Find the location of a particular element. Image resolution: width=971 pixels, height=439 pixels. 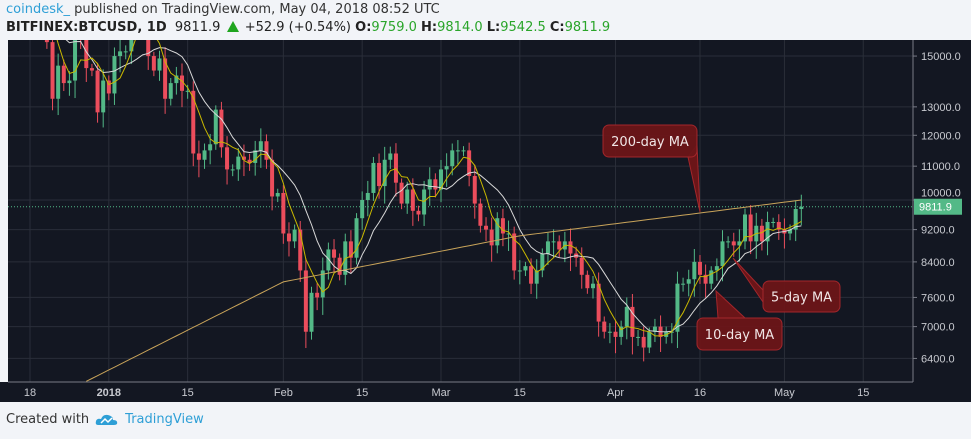

close-value: 9811.9 is located at coordinates (587, 27).